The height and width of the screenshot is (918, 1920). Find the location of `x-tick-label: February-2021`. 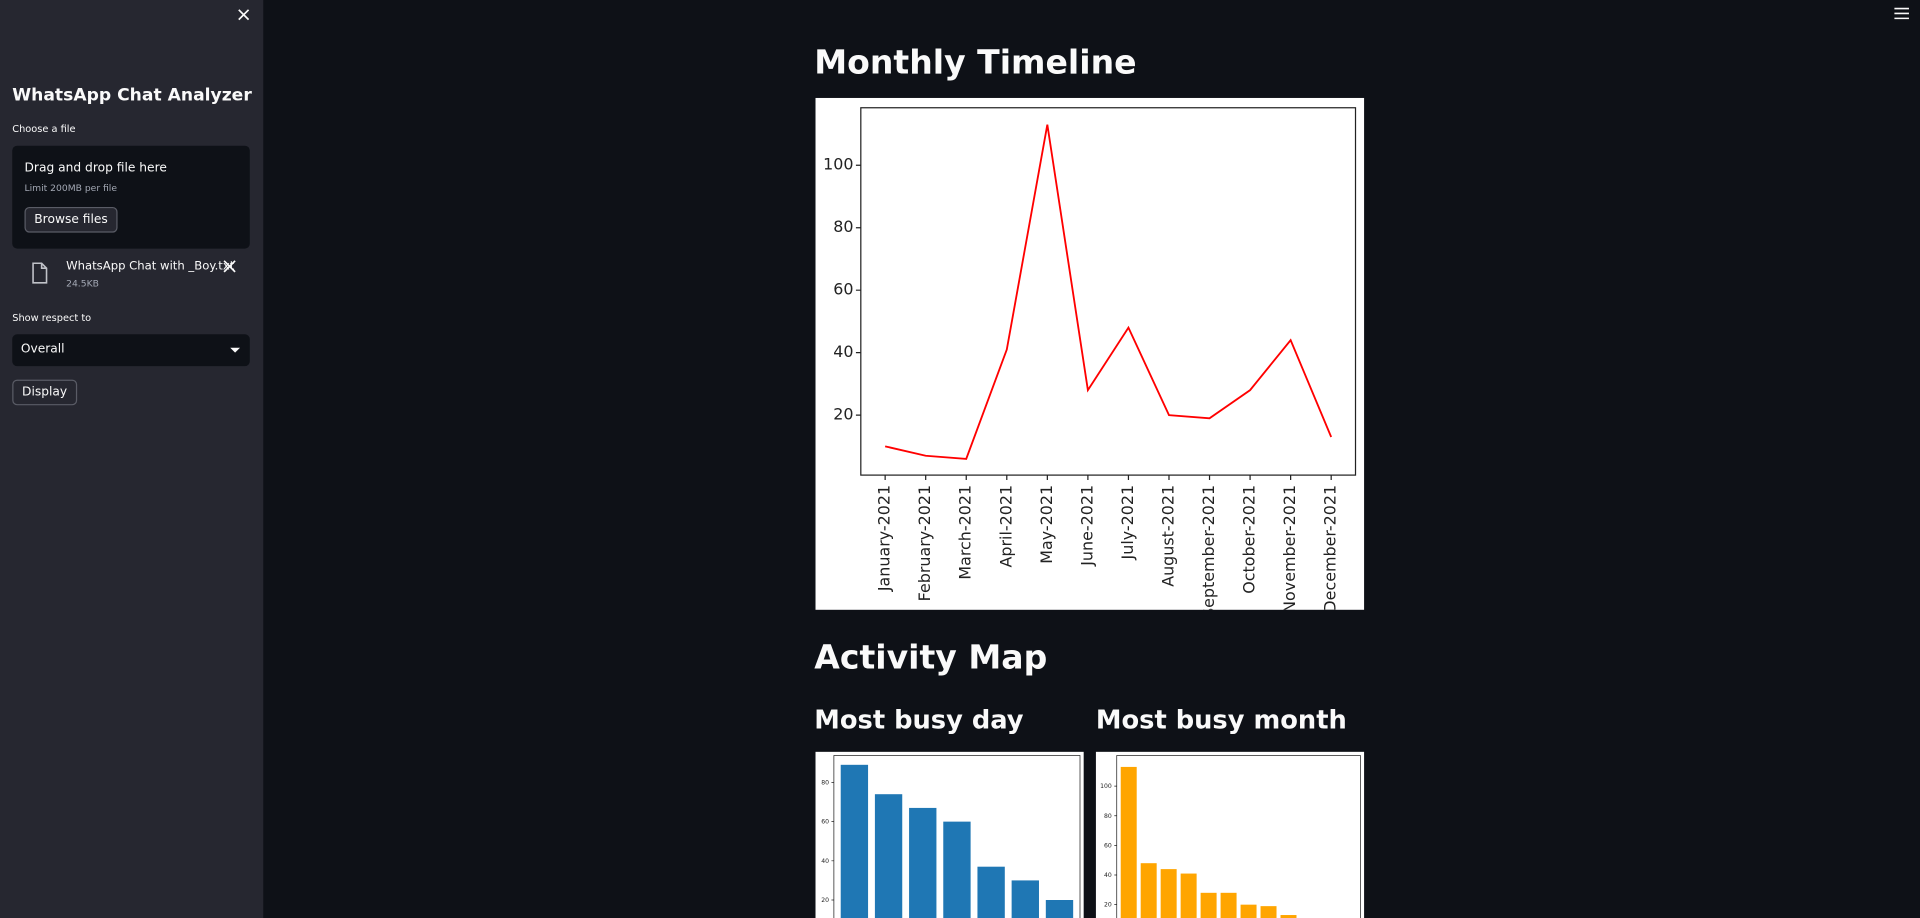

x-tick-label: February-2021 is located at coordinates (924, 543).